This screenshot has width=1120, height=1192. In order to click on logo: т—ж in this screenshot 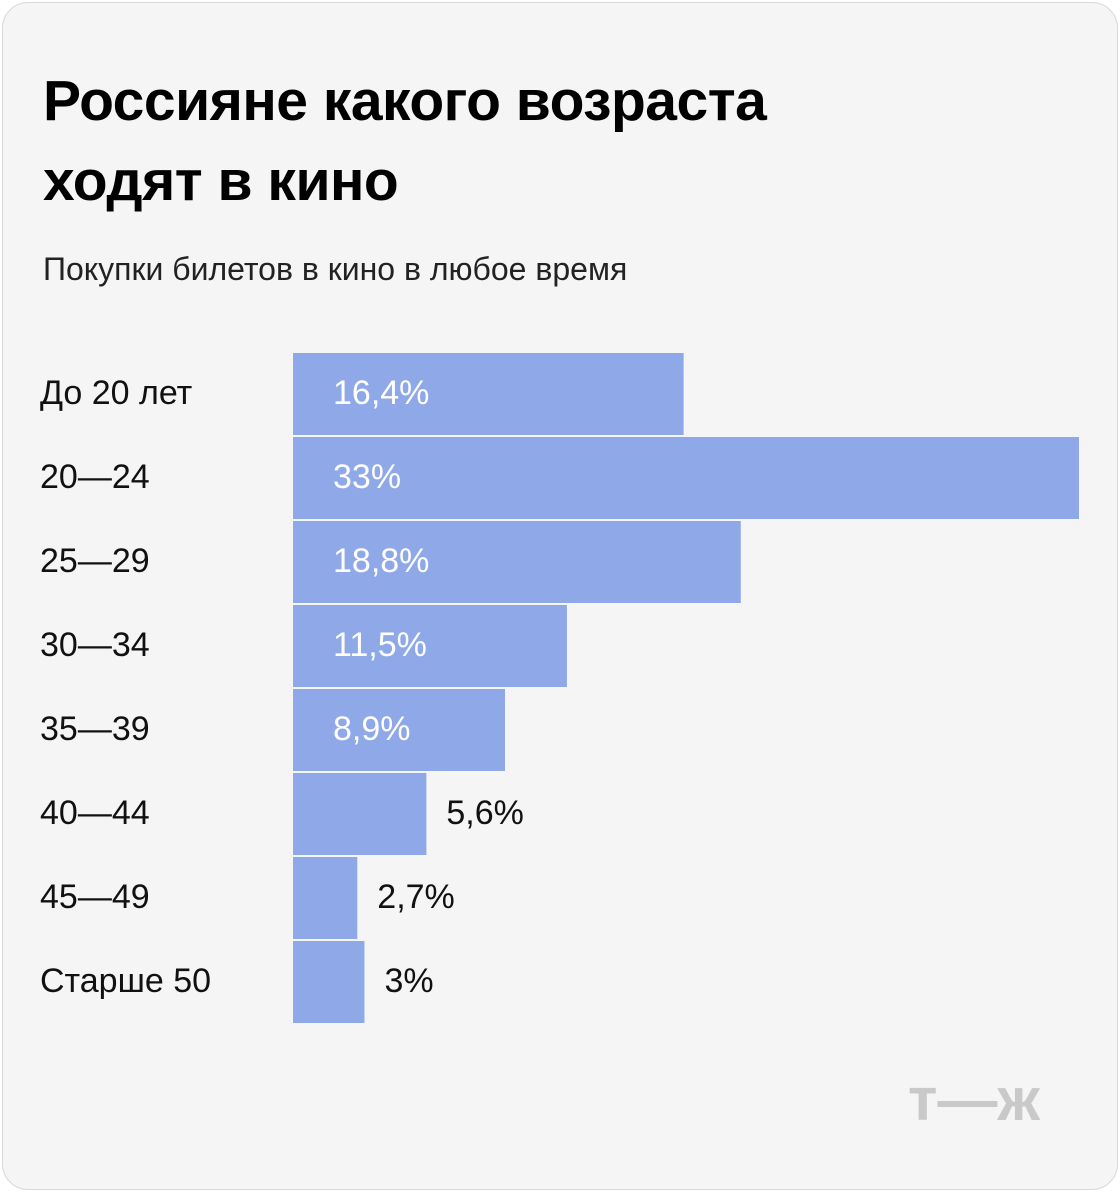, I will do `click(974, 1099)`.